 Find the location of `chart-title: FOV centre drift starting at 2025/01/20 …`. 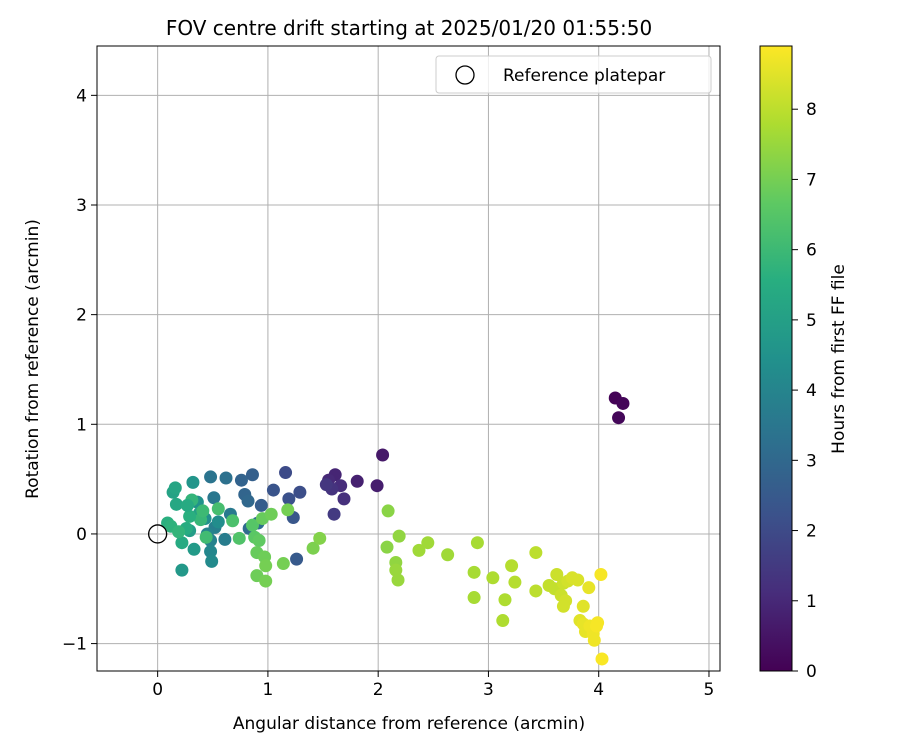

chart-title: FOV centre drift starting at 2025/01/20 … is located at coordinates (409, 28).